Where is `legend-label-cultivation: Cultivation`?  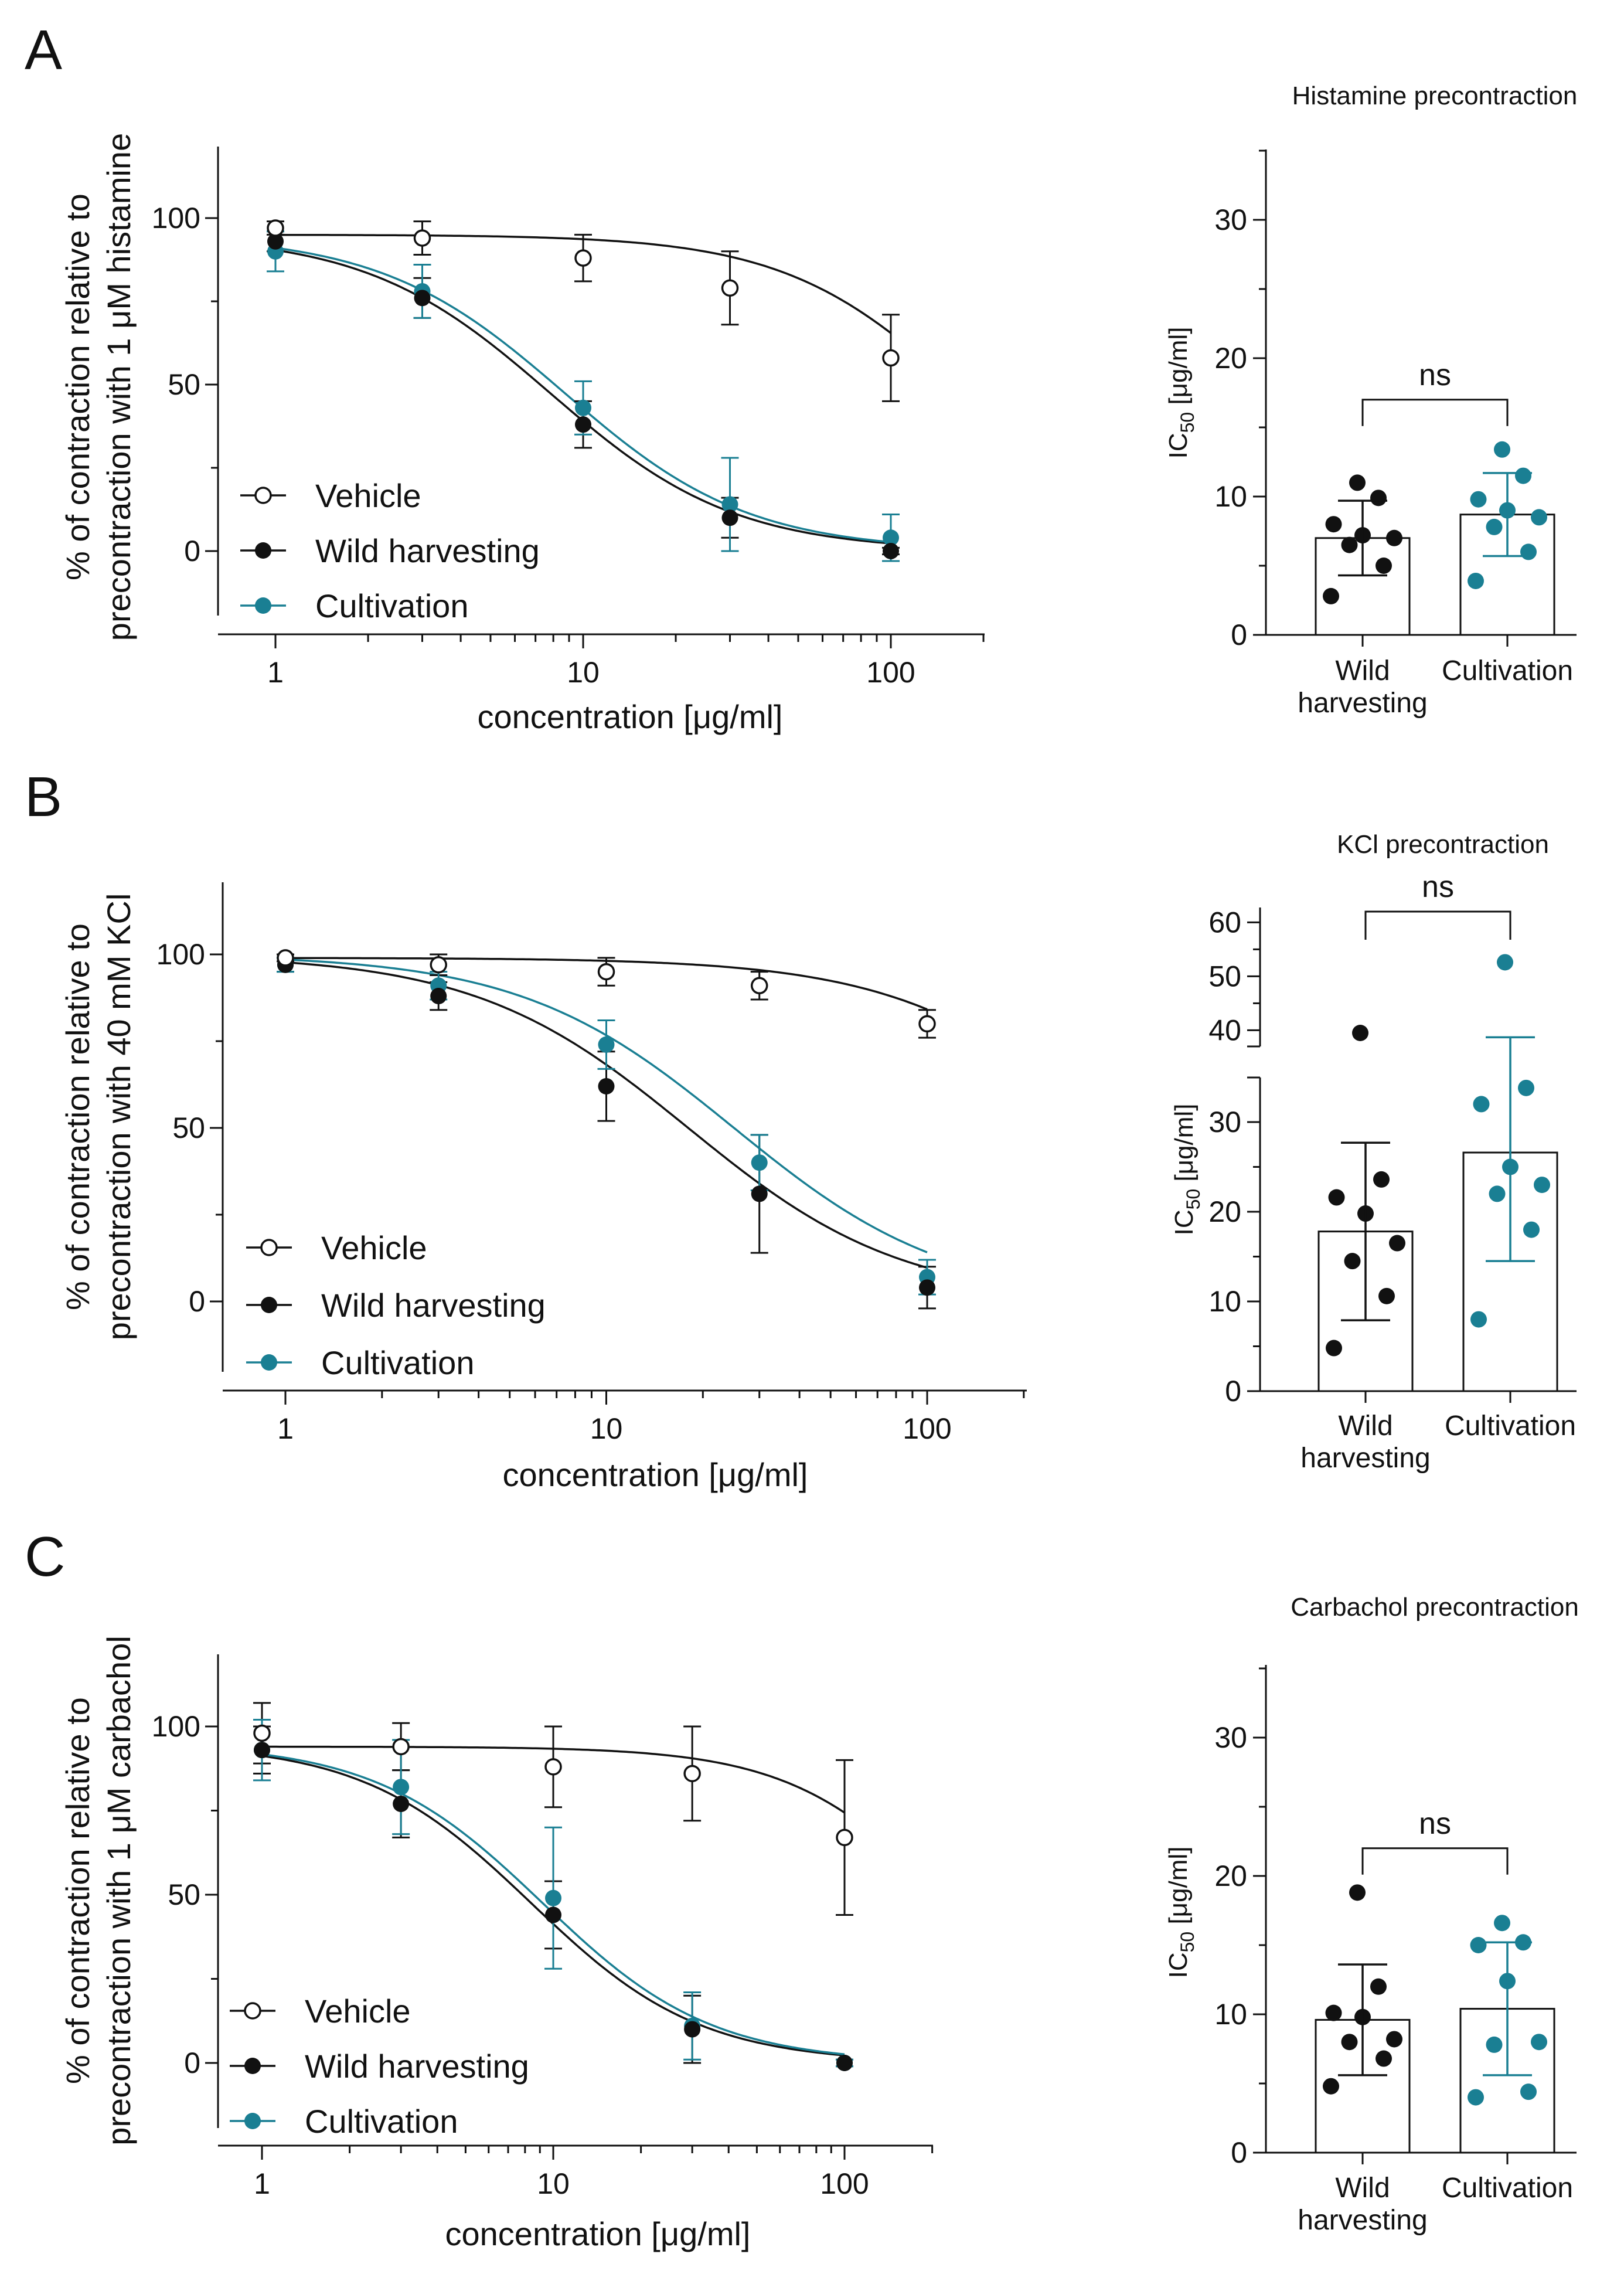 legend-label-cultivation: Cultivation is located at coordinates (381, 2121).